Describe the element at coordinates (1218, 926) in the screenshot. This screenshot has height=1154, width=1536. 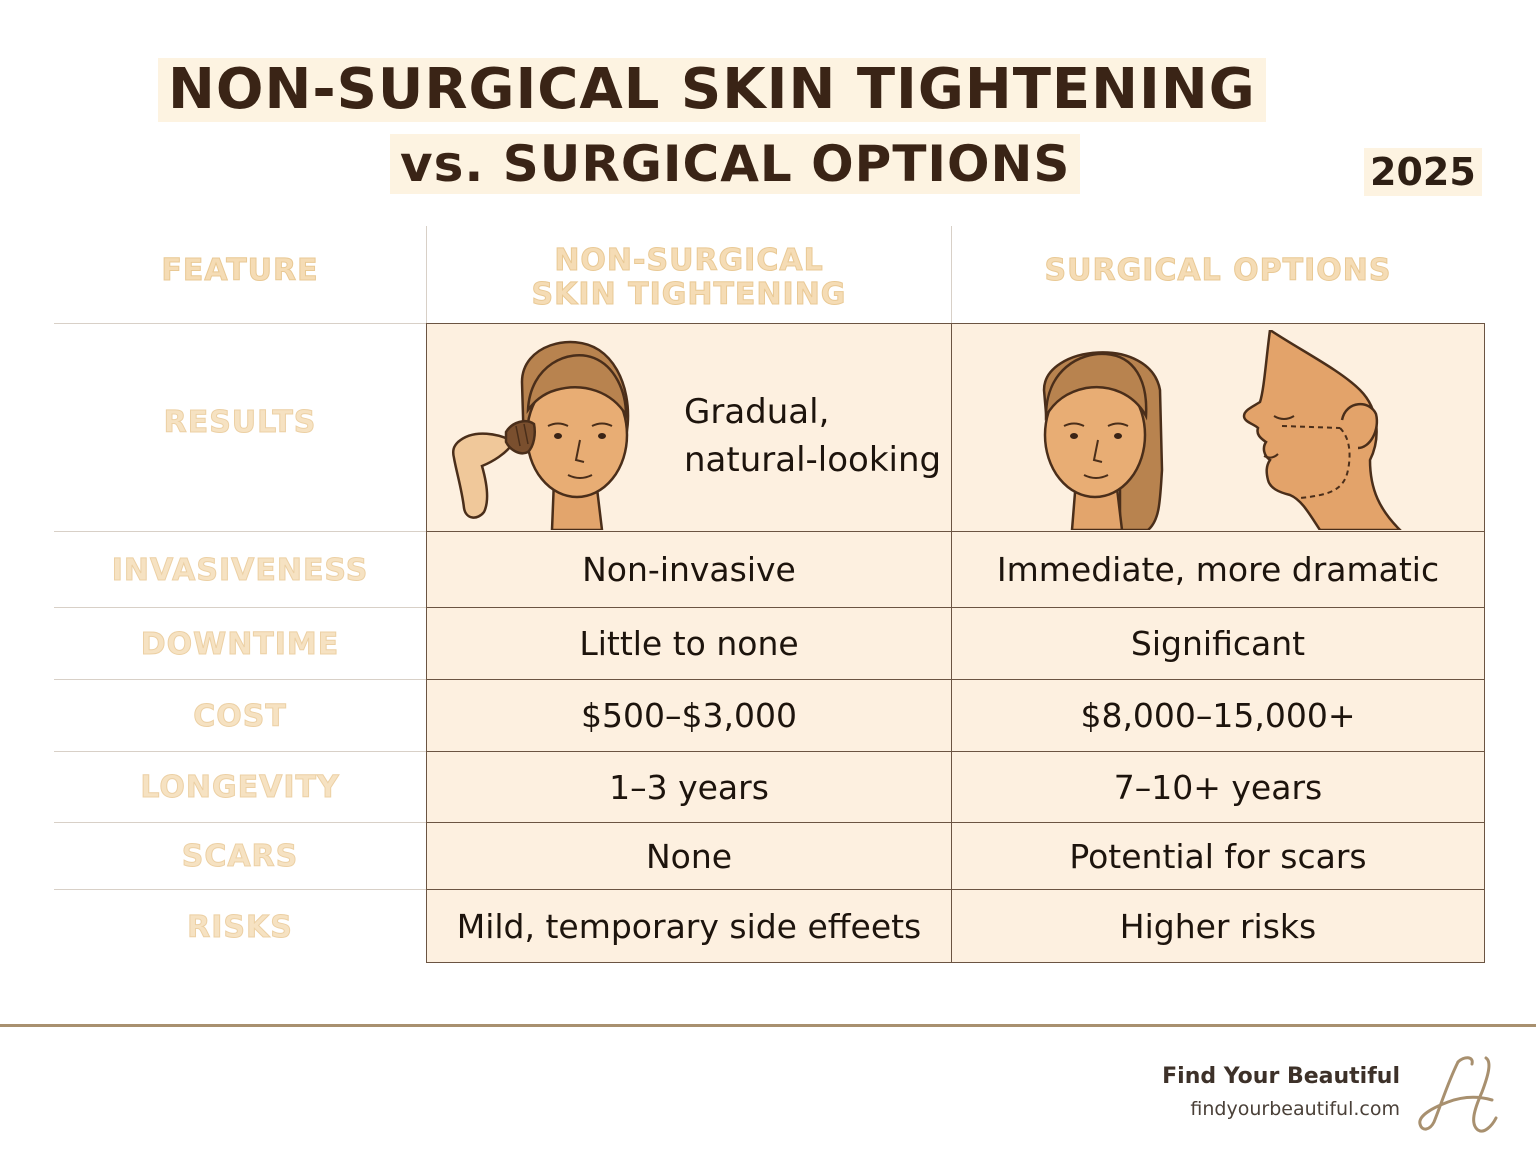
I see `risks-surgical: Higher risks` at that location.